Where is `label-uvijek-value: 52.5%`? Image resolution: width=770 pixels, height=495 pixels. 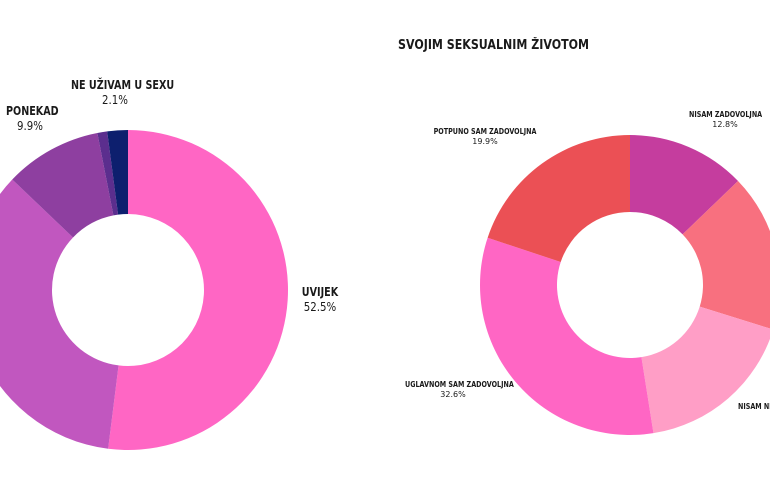 label-uvijek-value: 52.5% is located at coordinates (320, 307).